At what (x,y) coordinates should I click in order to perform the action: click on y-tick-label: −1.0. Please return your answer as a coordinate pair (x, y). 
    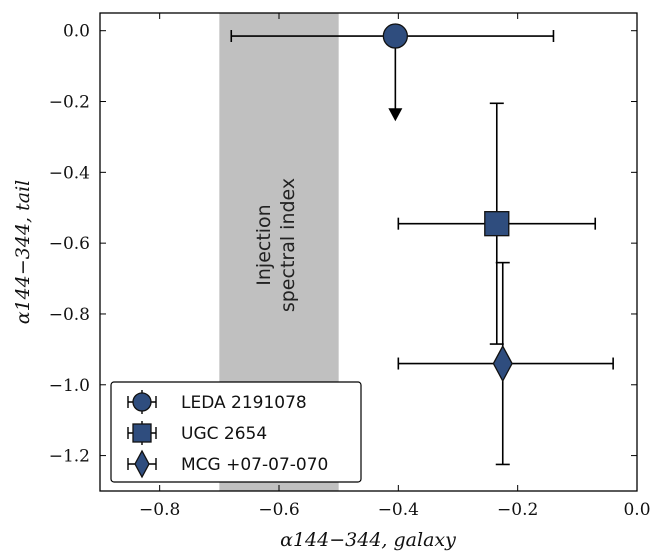
    Looking at the image, I should click on (69, 386).